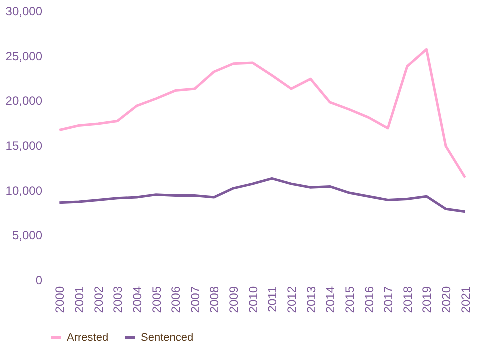  Describe the element at coordinates (407, 300) in the screenshot. I see `x-tick-label: 2018` at that location.